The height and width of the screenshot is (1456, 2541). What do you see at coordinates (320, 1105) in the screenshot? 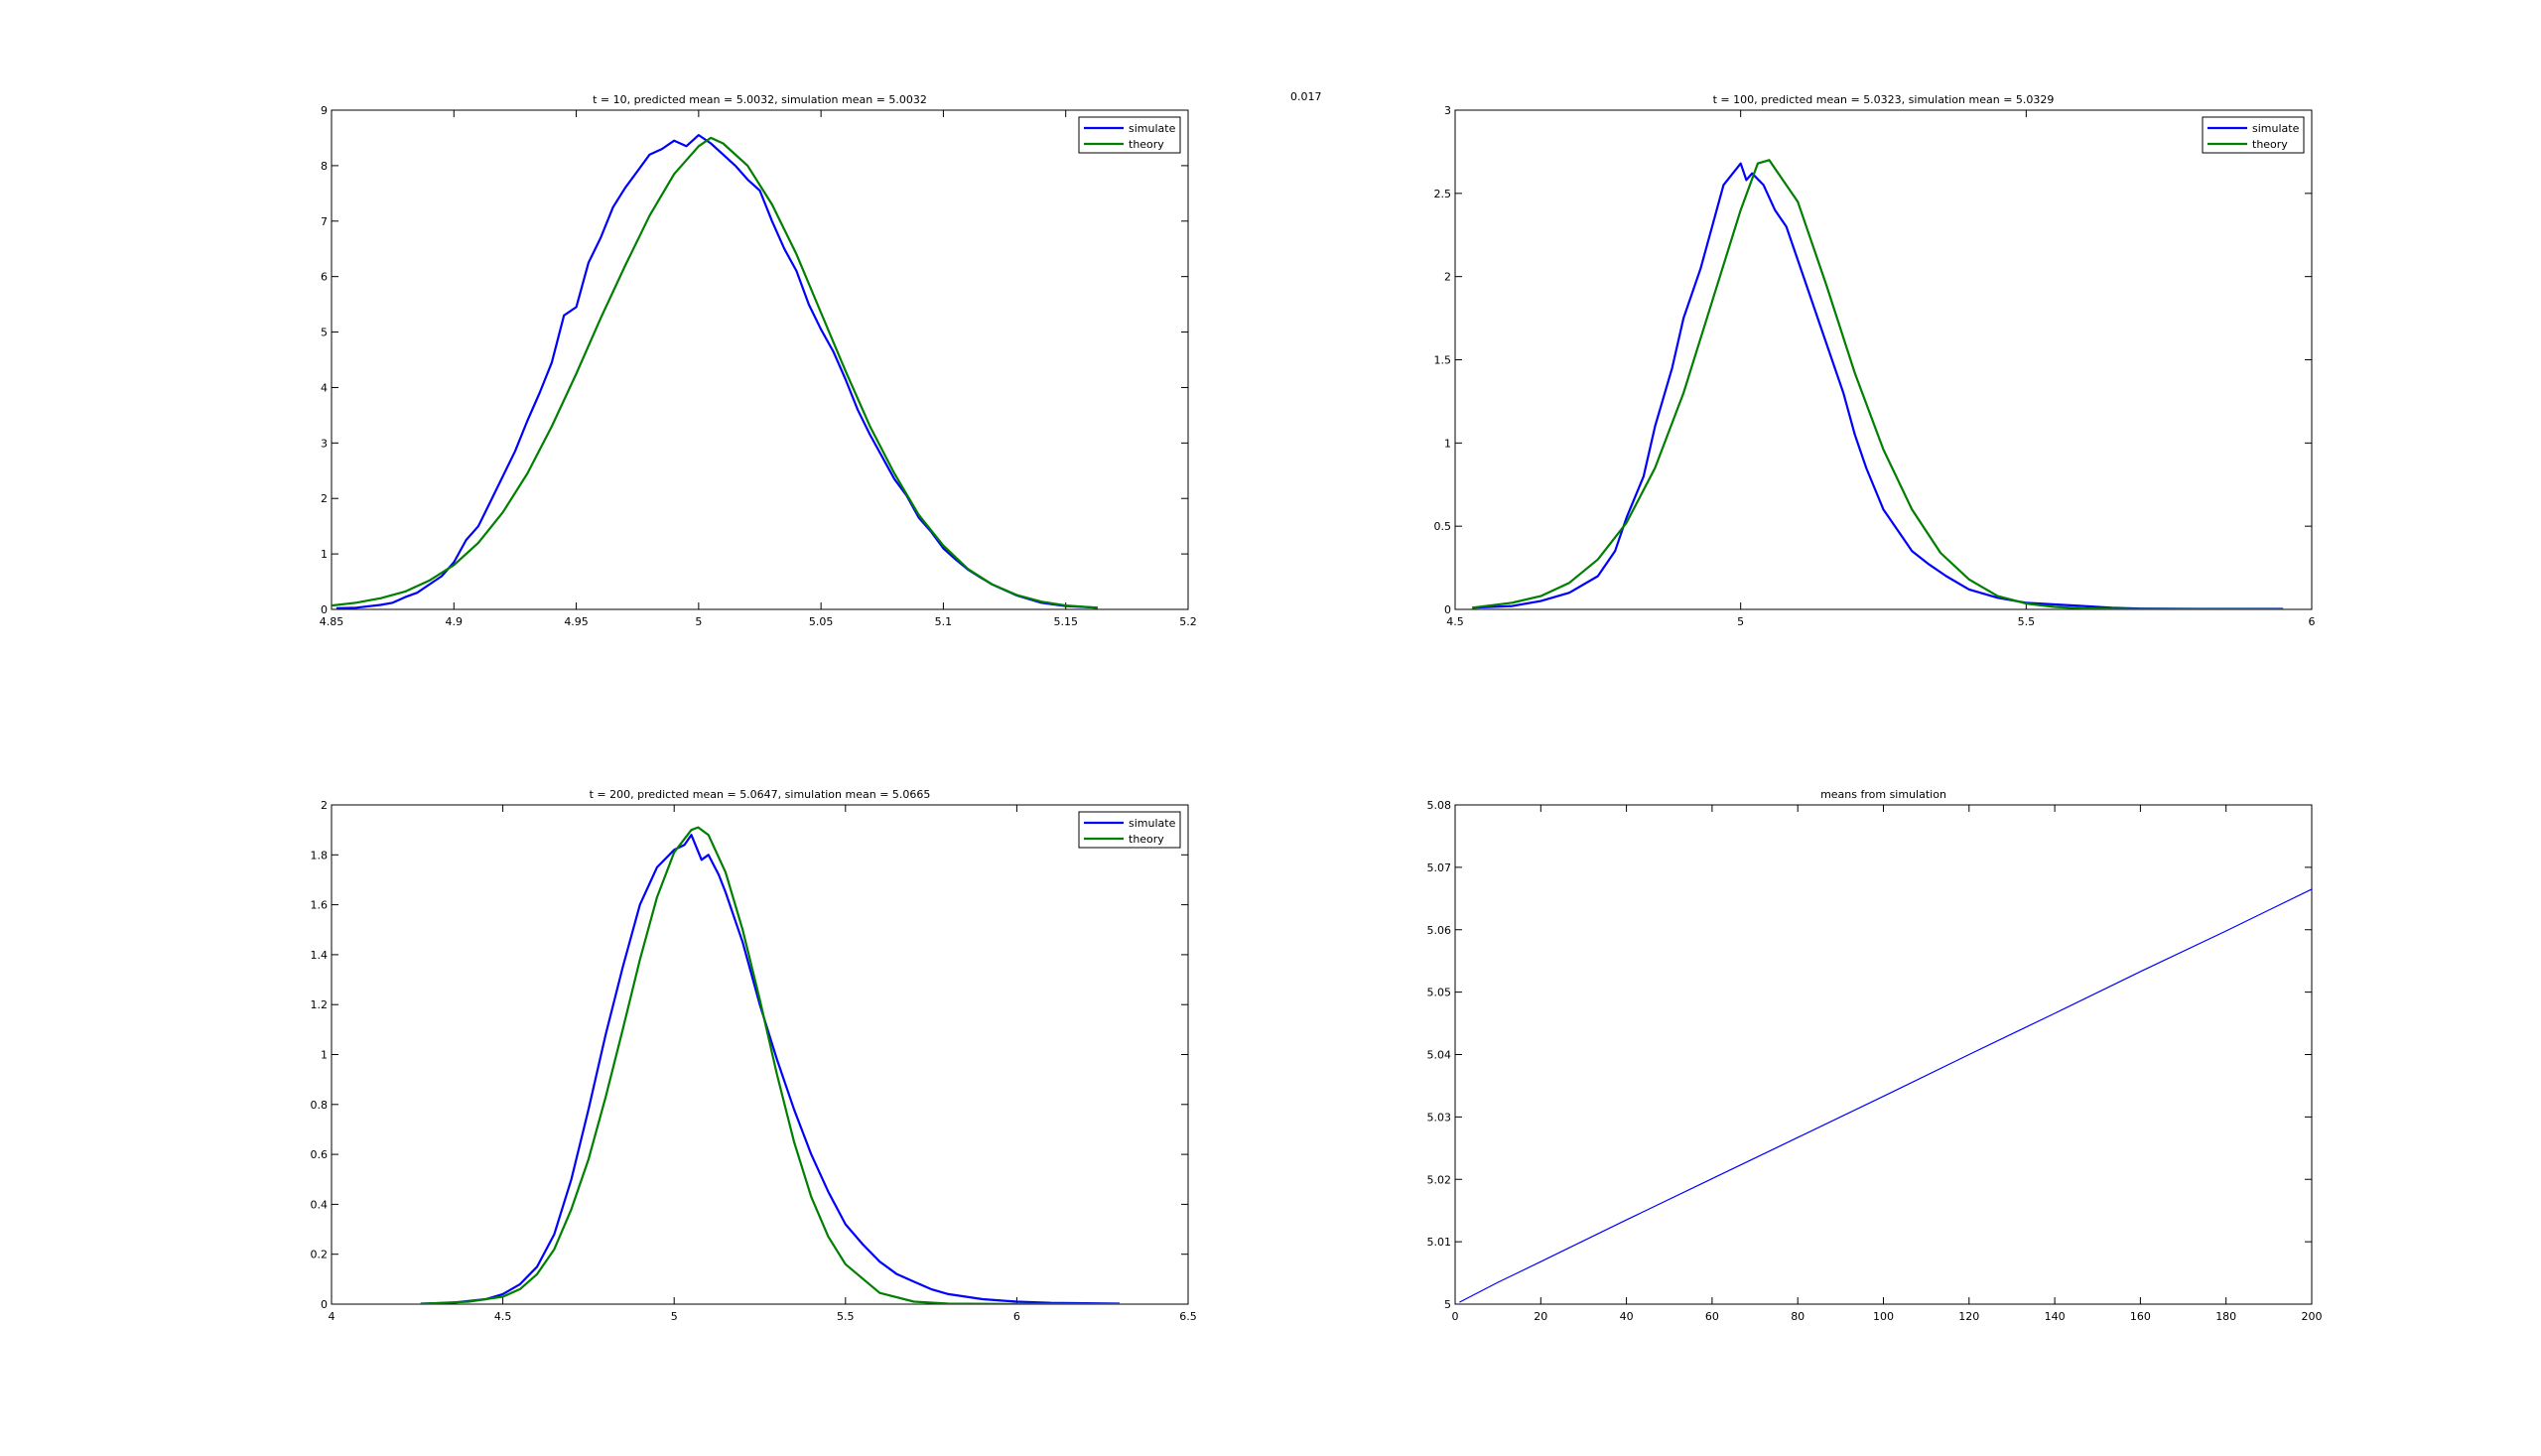
I see `y-tick-label: 0.8` at bounding box center [320, 1105].